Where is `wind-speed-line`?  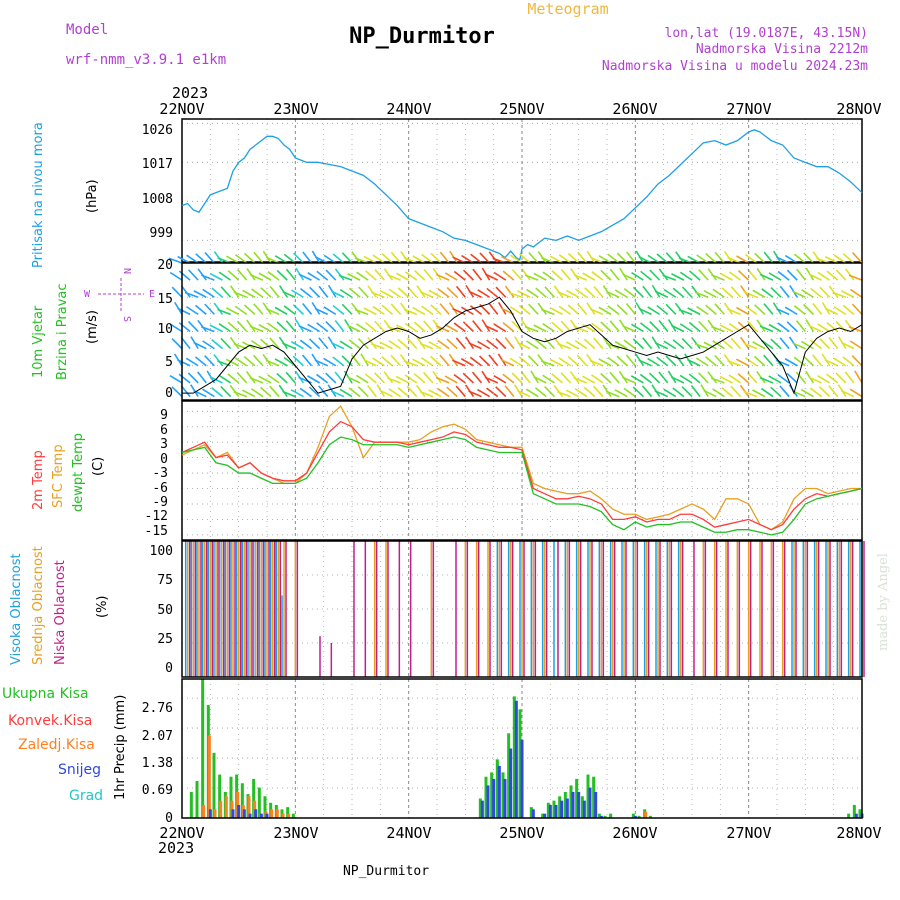
wind-speed-line is located at coordinates (522, 345).